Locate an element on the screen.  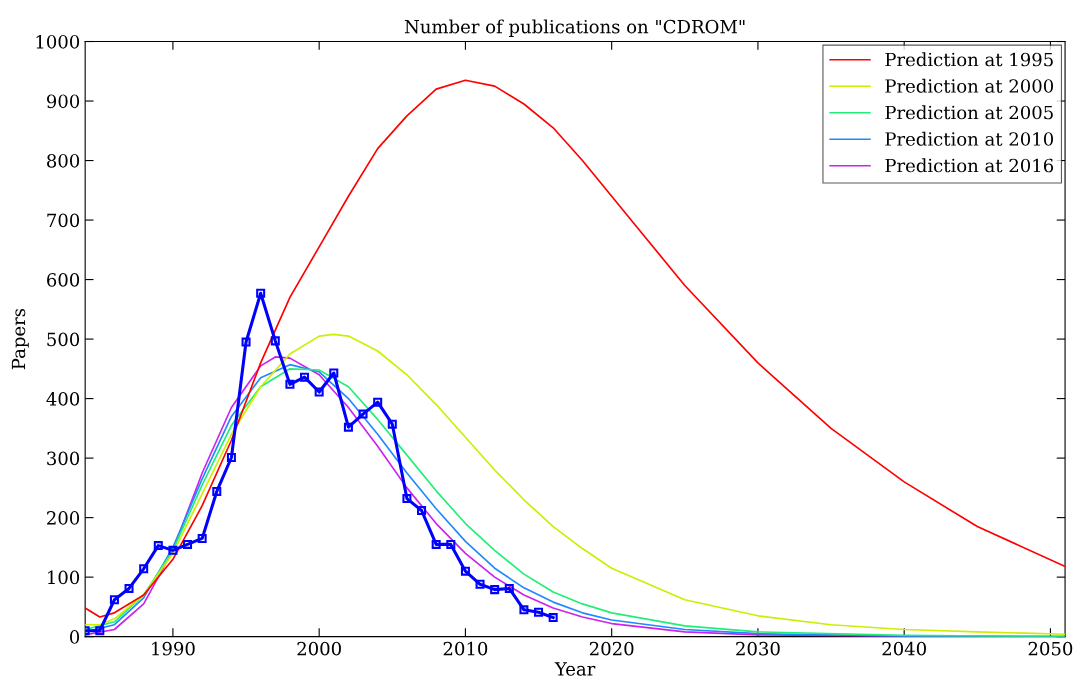
y-tick-label: 300 is located at coordinates (63, 458).